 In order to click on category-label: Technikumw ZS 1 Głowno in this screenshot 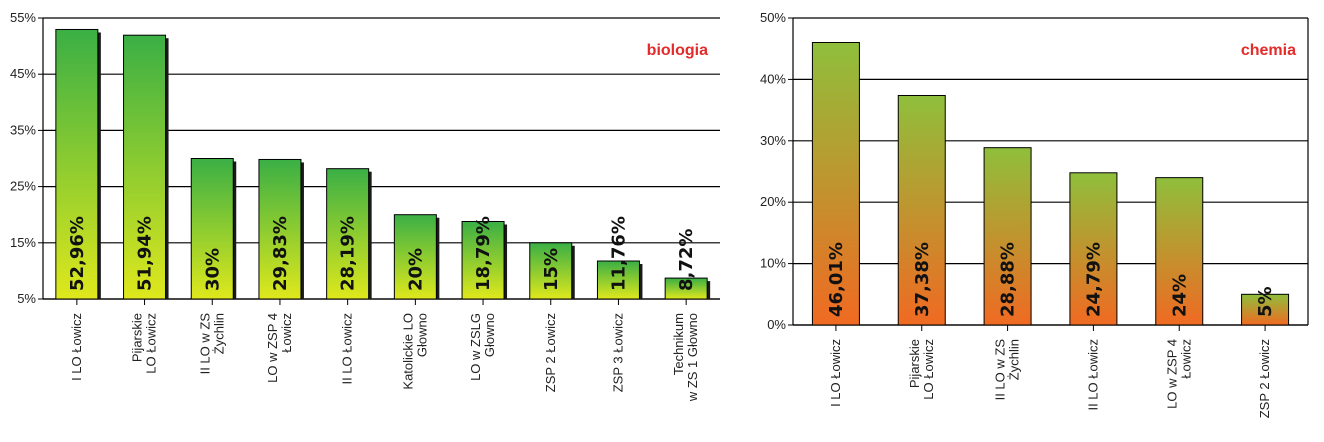, I will do `click(685, 357)`.